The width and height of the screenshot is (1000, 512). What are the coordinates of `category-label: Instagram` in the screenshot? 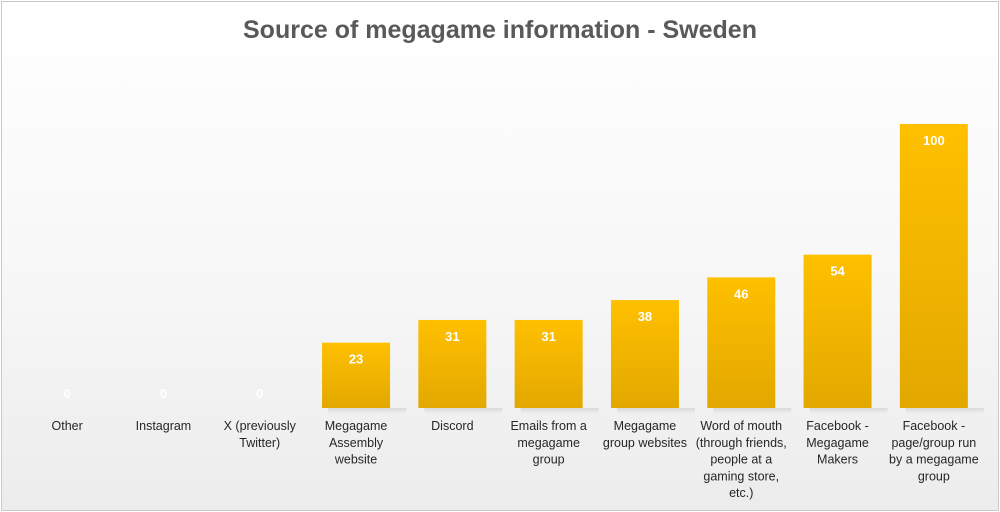 It's located at (164, 426).